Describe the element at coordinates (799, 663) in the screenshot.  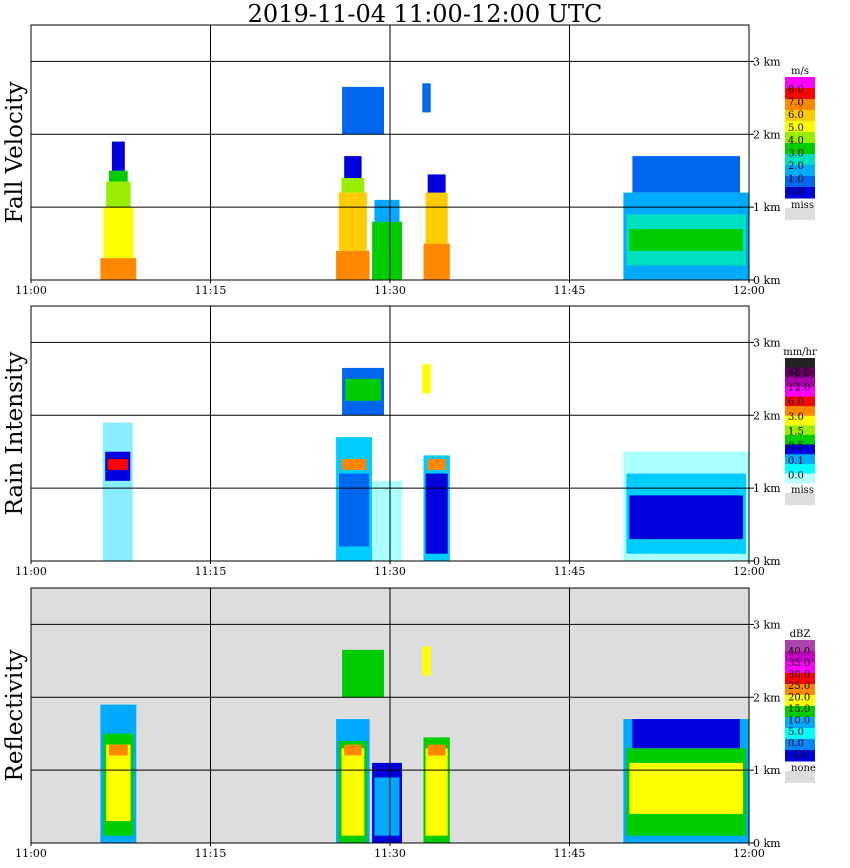
I see `colorbar-label: 35.0` at that location.